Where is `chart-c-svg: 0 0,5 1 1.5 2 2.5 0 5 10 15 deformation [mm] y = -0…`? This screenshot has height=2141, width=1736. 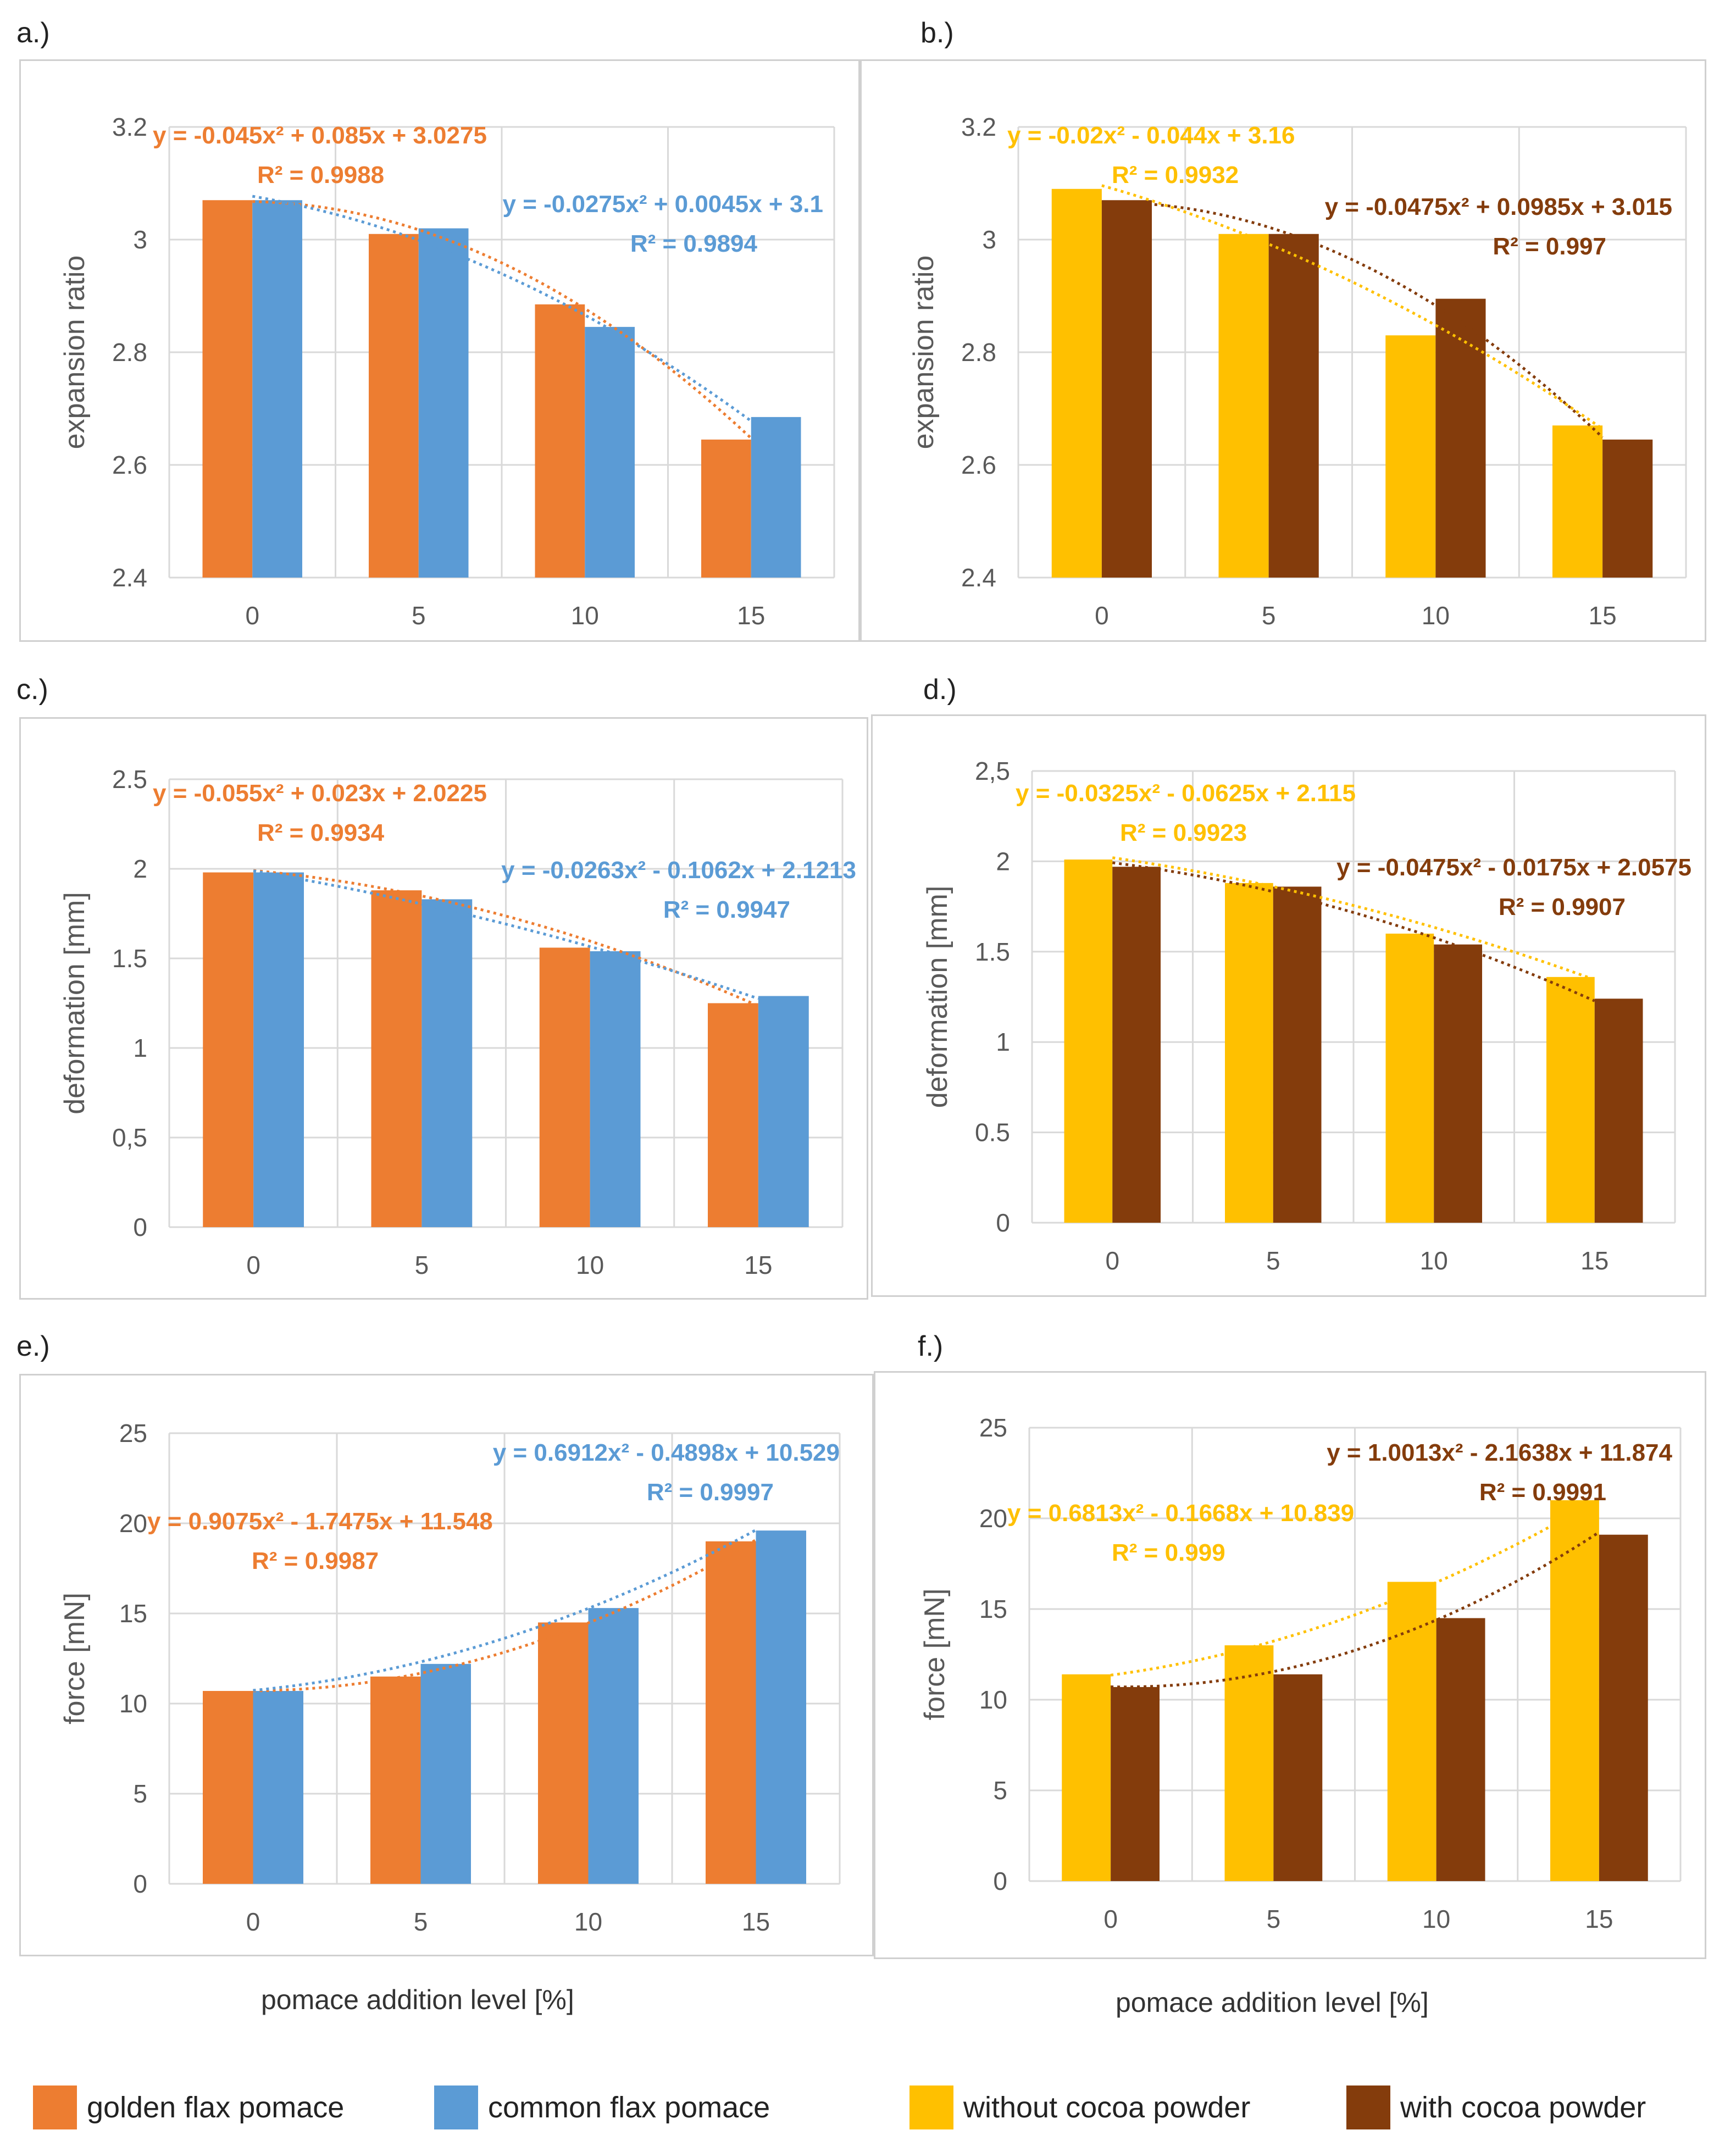
chart-c-svg: 0 0,5 1 1.5 2 2.5 0 5 10 15 deformation [mm] y = -0… is located at coordinates (457, 1022).